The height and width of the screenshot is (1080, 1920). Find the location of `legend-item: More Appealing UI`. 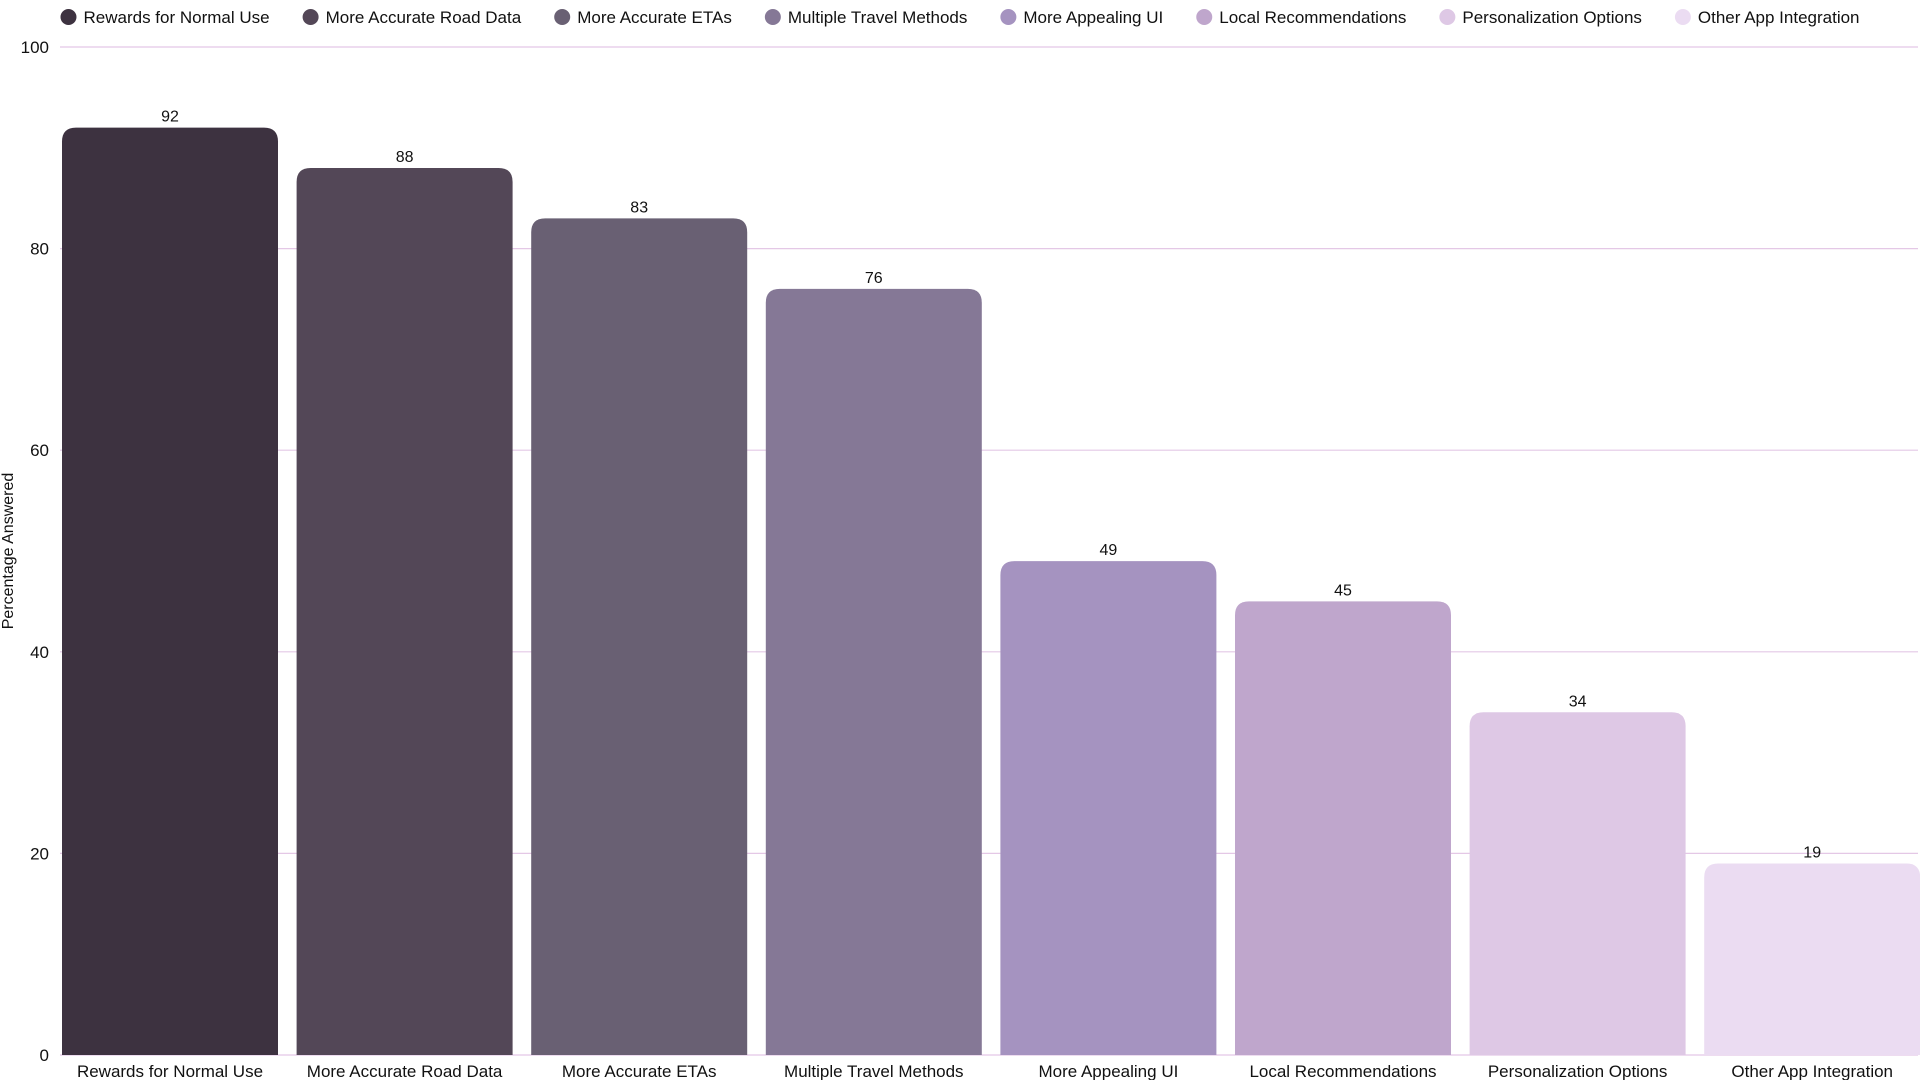

legend-item: More Appealing UI is located at coordinates (1081, 17).